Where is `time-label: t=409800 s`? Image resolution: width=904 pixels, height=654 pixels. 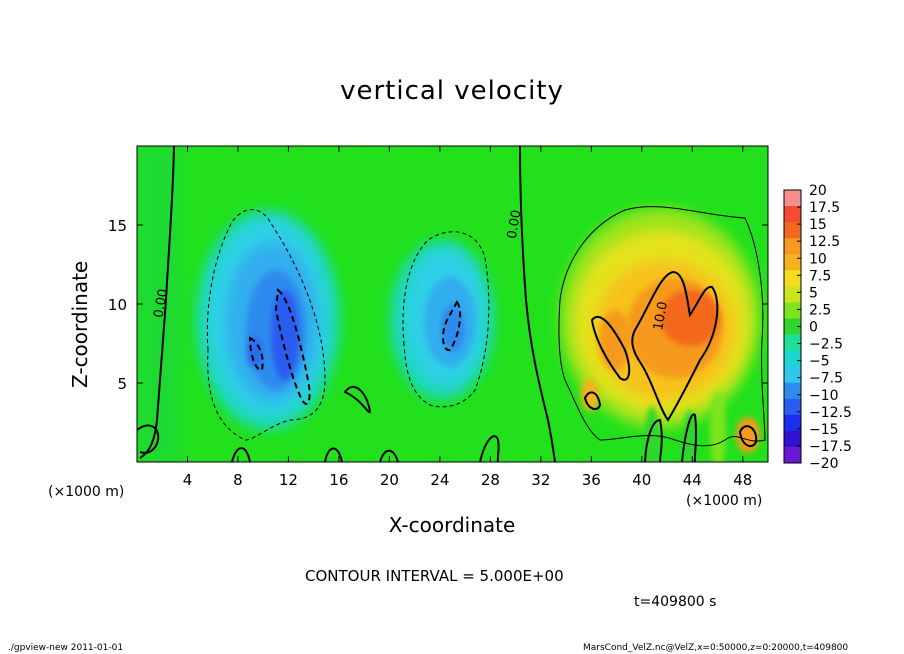
time-label: t=409800 s is located at coordinates (675, 602).